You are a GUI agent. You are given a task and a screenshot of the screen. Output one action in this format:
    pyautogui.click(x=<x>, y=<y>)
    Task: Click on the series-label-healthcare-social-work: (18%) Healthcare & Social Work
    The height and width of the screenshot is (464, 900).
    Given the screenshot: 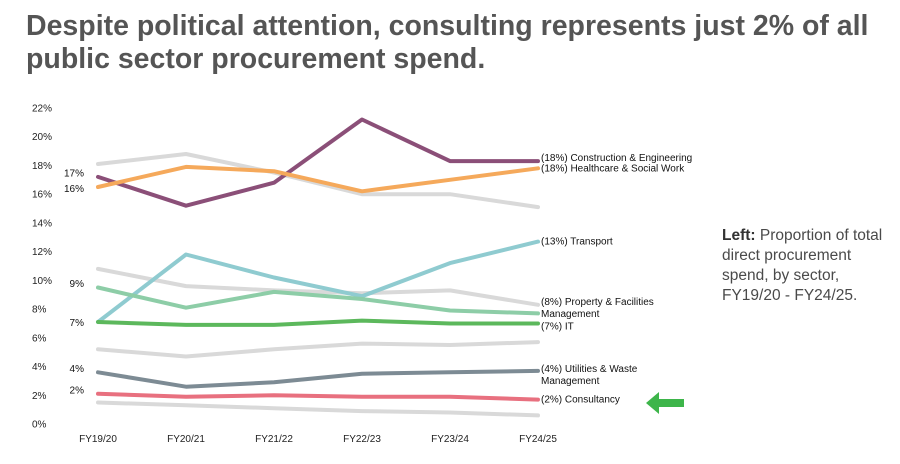 What is the action you would take?
    pyautogui.click(x=613, y=168)
    